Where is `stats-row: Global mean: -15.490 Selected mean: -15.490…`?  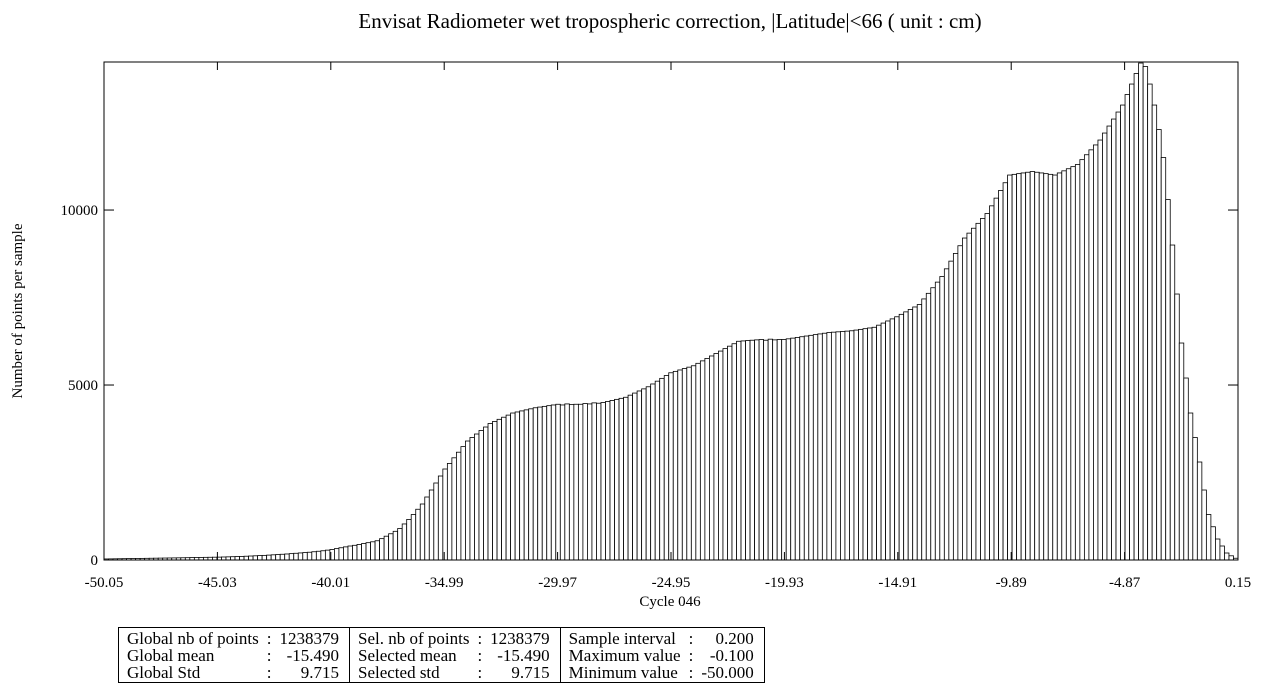
stats-row: Global mean: -15.490 Selected mean: -15.490… is located at coordinates (442, 655).